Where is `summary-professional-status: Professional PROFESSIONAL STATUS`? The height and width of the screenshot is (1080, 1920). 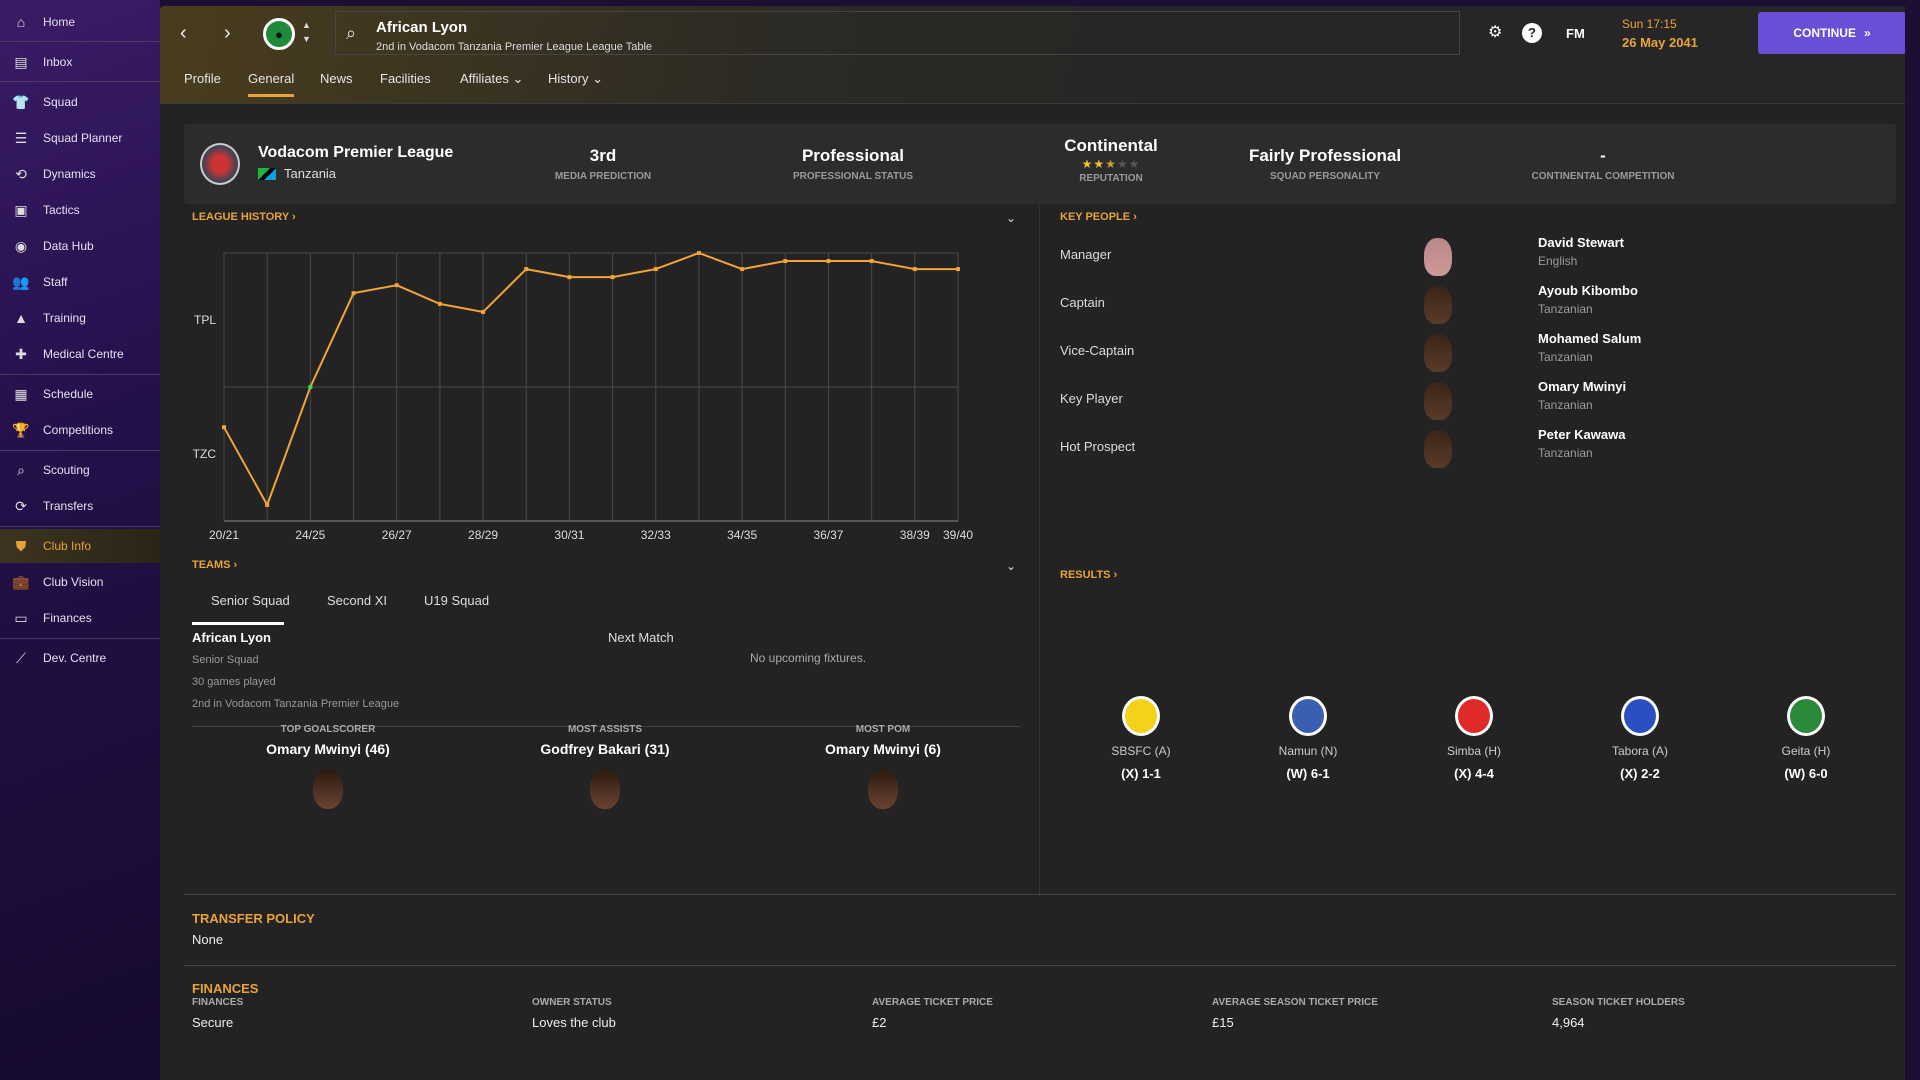
summary-professional-status: Professional PROFESSIONAL STATUS is located at coordinates (852, 164).